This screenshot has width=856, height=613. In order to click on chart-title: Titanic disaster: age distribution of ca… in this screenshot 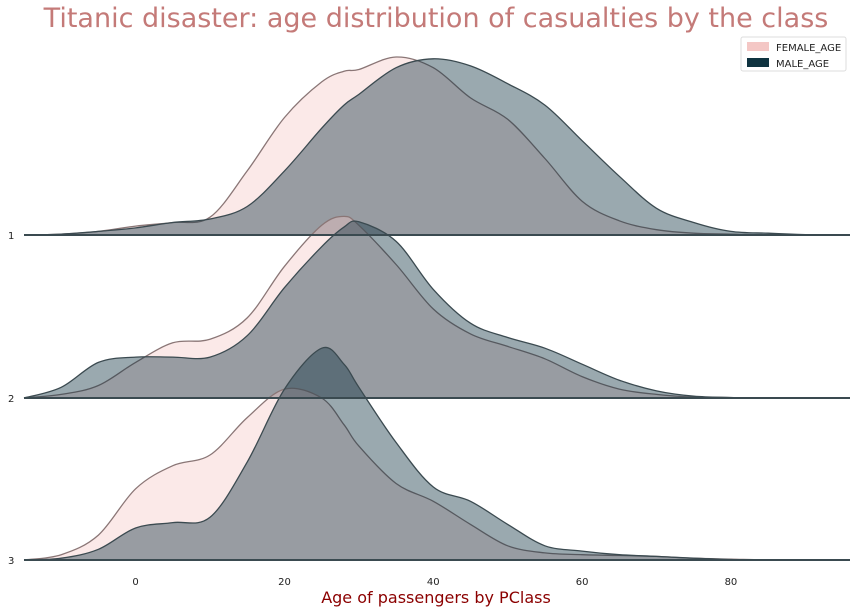, I will do `click(436, 18)`.